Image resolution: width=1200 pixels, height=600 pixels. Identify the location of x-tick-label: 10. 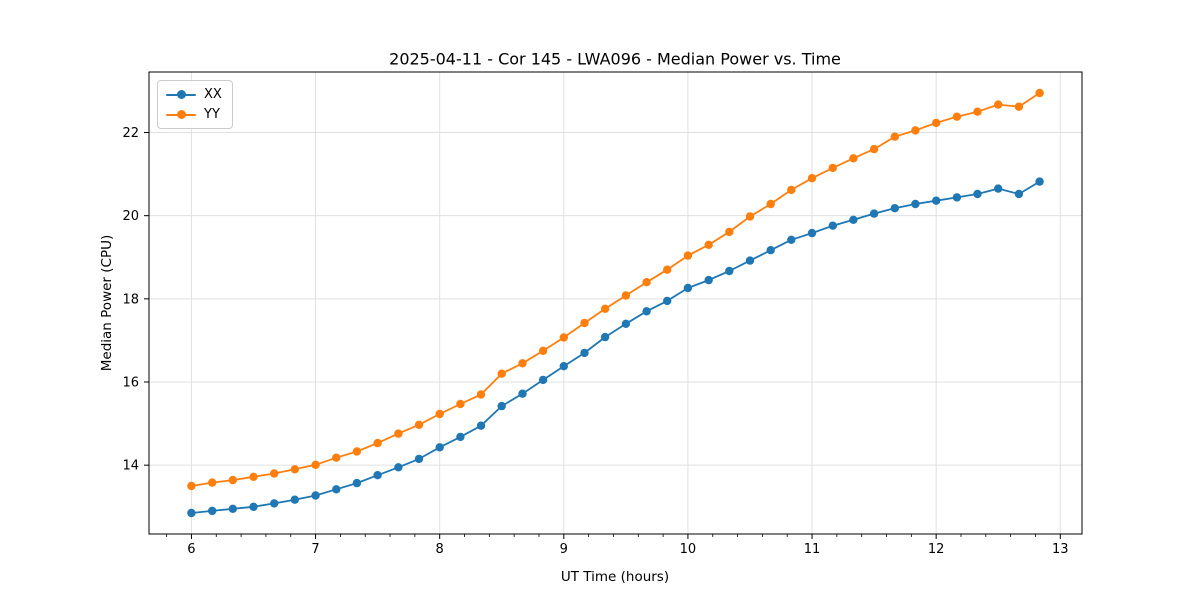
(688, 549).